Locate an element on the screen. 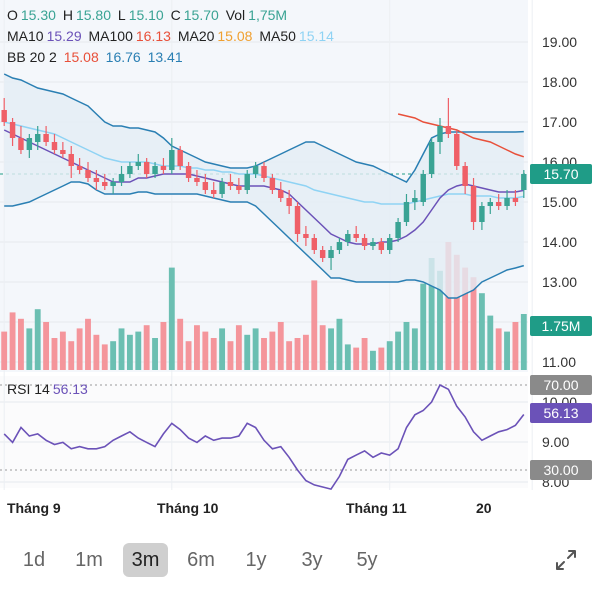 The width and height of the screenshot is (600, 600). label-low: L is located at coordinates (121, 15).